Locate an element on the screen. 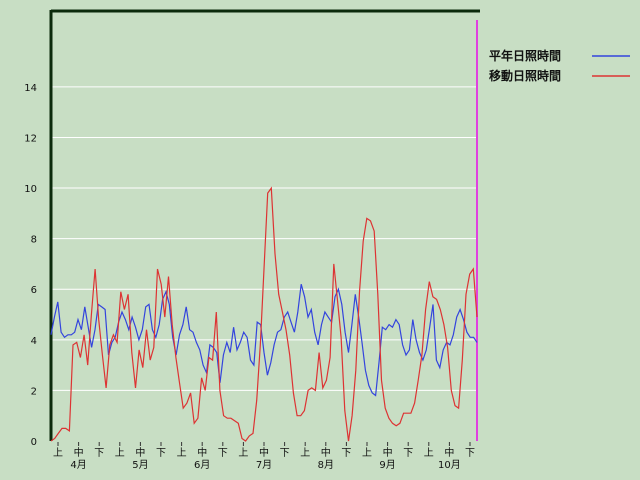  y-tick-label: 10 is located at coordinates (30, 189).